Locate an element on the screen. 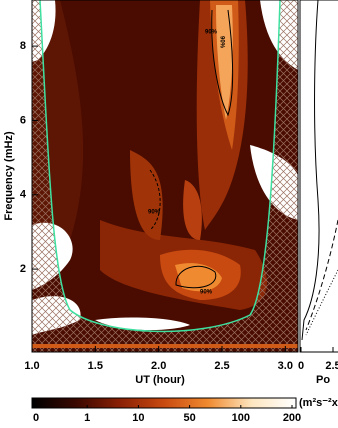 The width and height of the screenshot is (338, 428). y-tick-label: 8 is located at coordinates (23, 46).